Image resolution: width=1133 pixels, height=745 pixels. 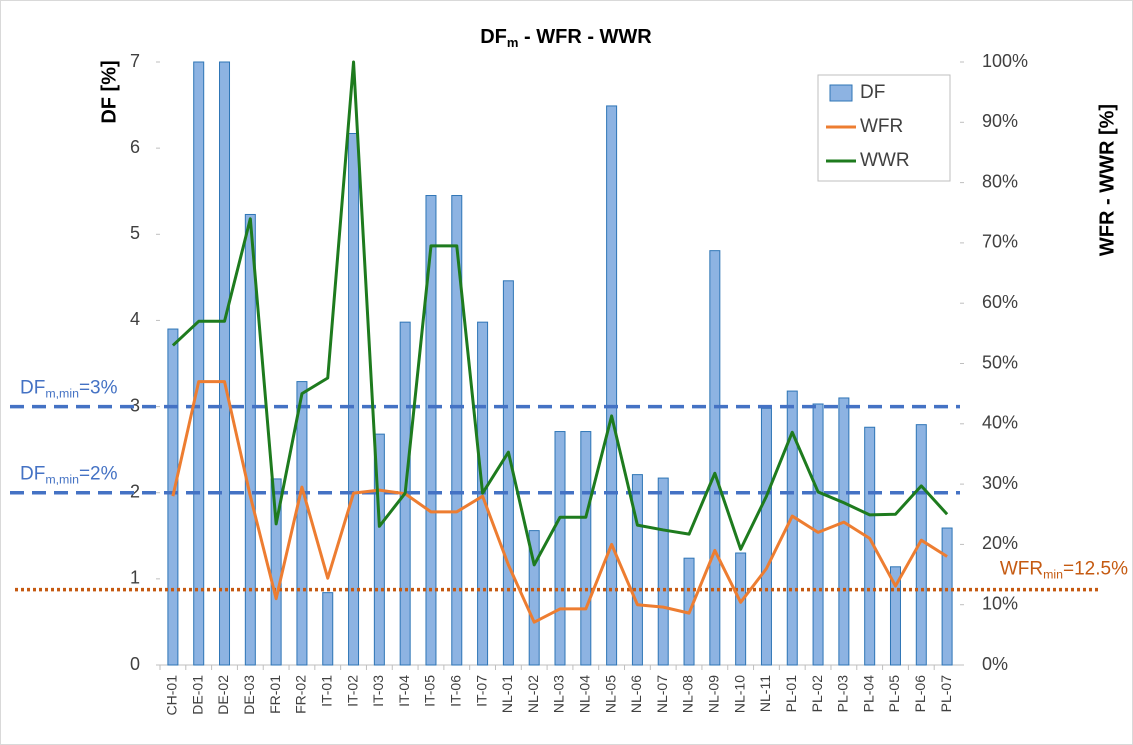 What do you see at coordinates (223, 695) in the screenshot?
I see `x-tick-label: DE-02` at bounding box center [223, 695].